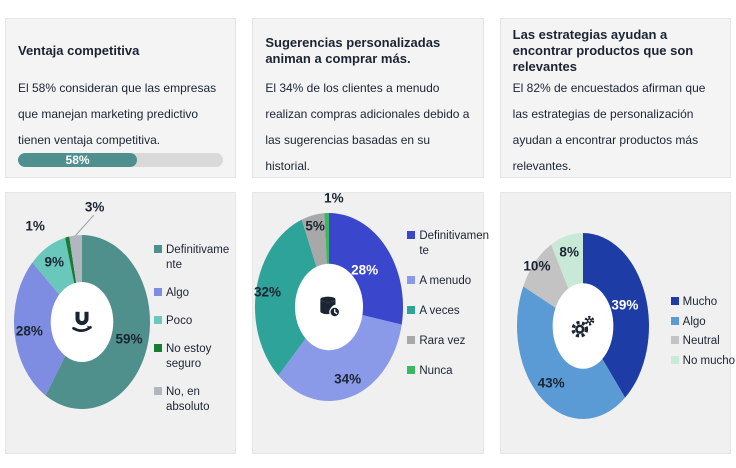 Image resolution: width=736 pixels, height=468 pixels. I want to click on legend-label: No, en absoluto, so click(188, 400).